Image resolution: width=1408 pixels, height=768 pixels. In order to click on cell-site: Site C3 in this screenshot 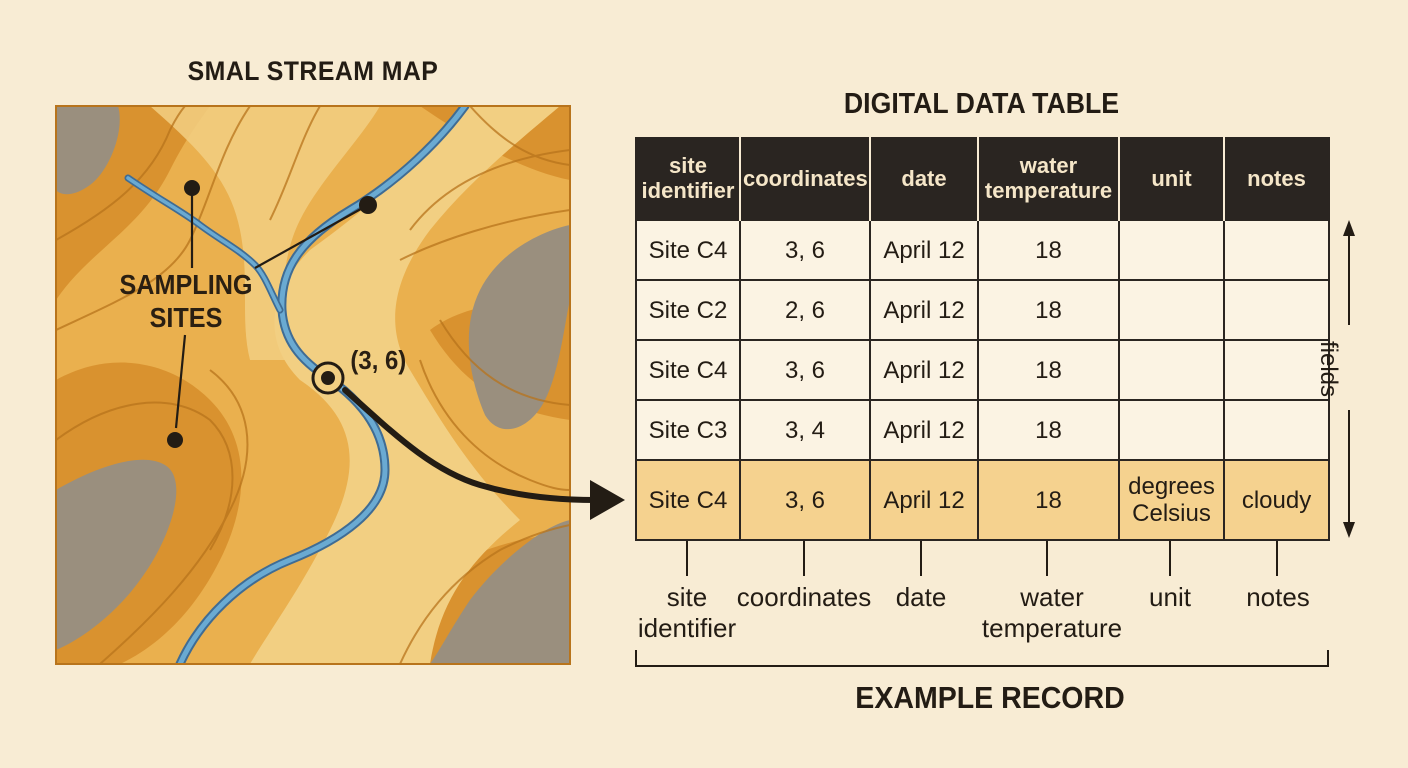, I will do `click(688, 430)`.